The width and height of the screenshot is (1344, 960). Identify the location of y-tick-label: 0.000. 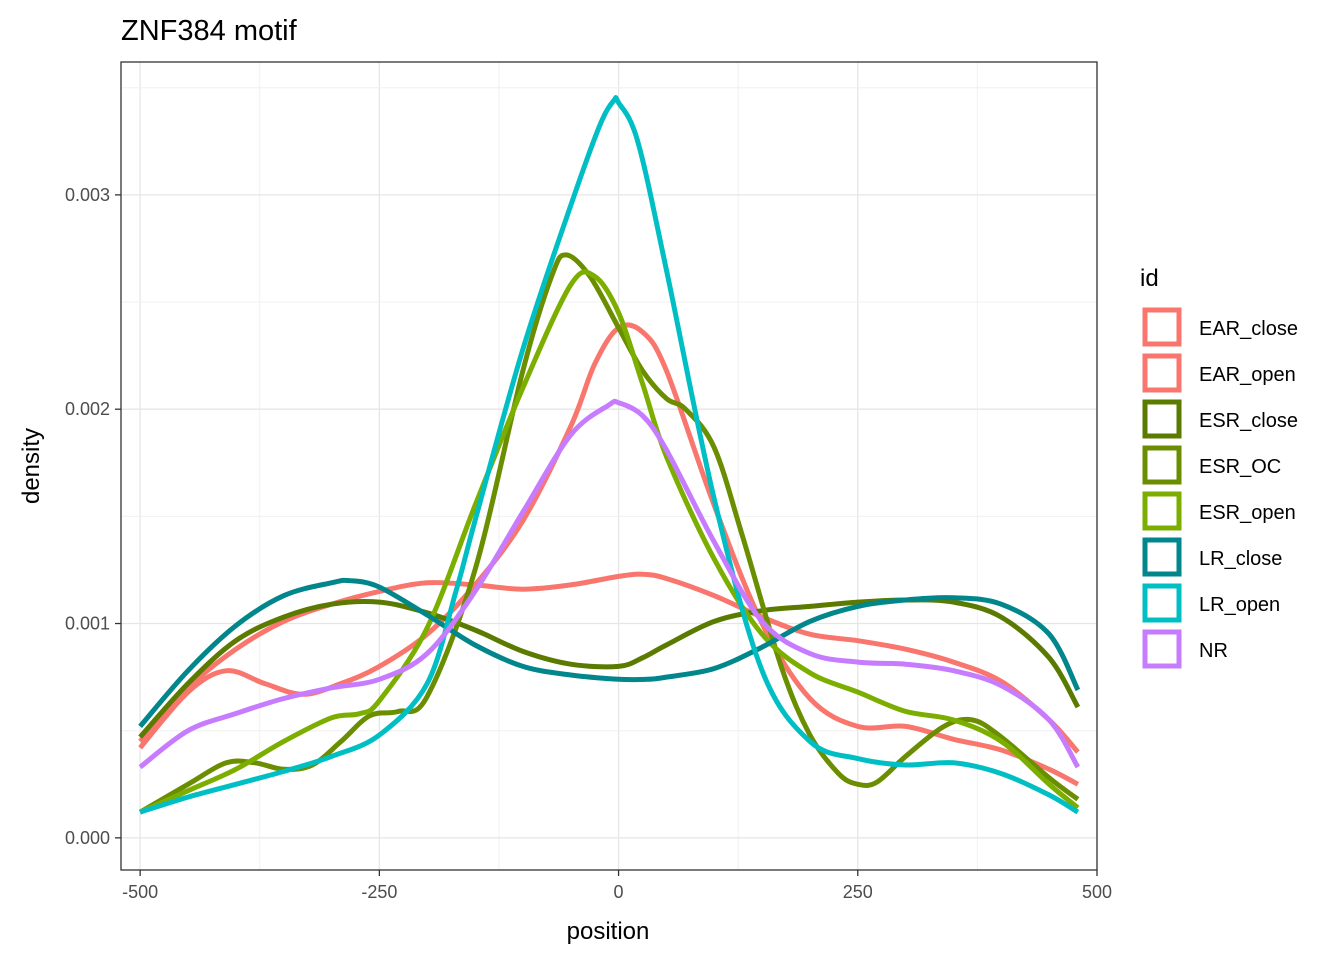
(87, 838).